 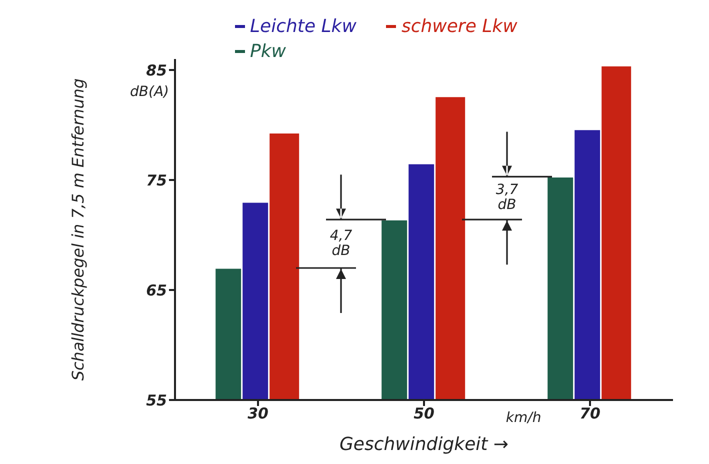 What do you see at coordinates (424, 413) in the screenshot?
I see `x-tick-label: 50` at bounding box center [424, 413].